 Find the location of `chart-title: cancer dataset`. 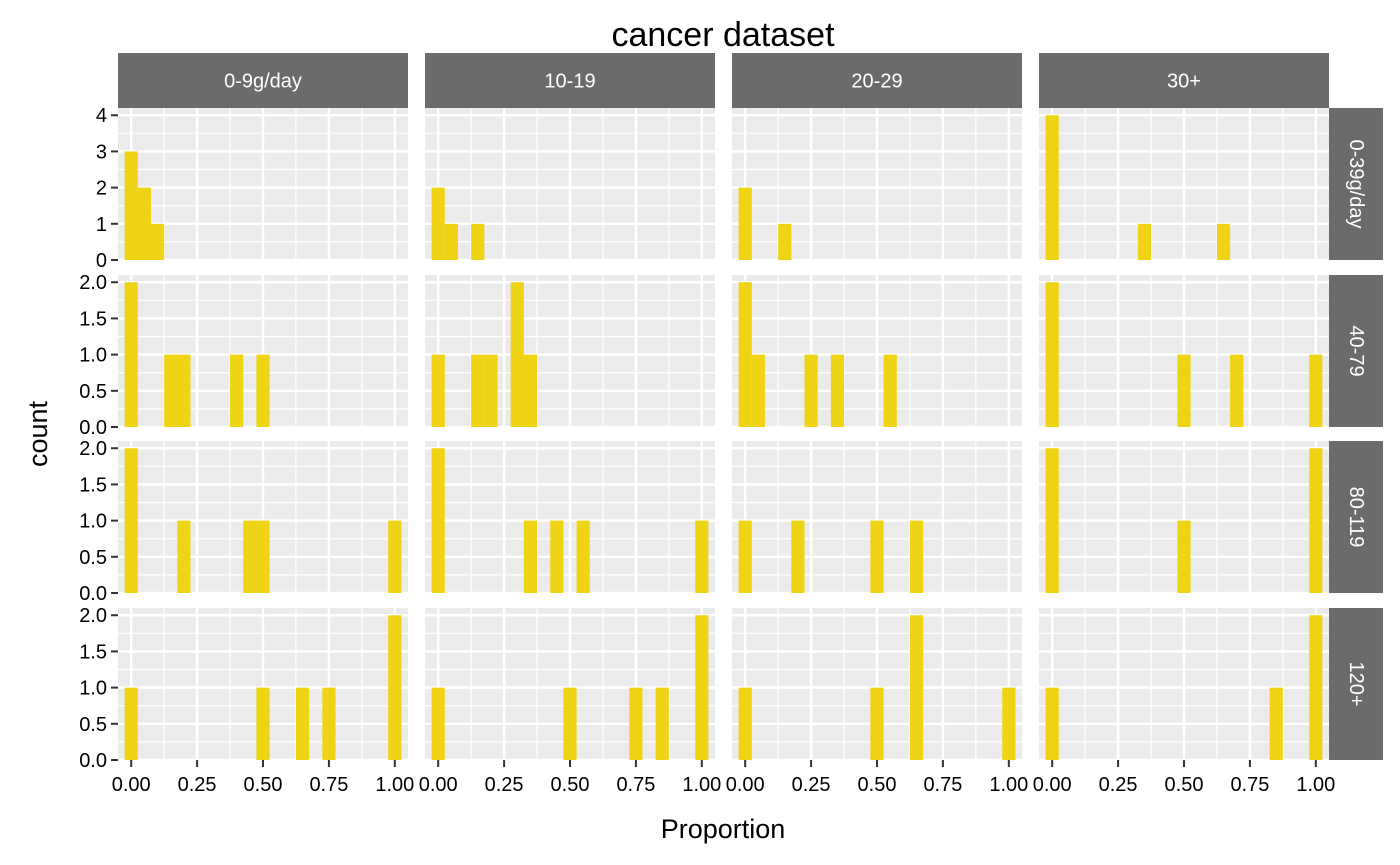

chart-title: cancer dataset is located at coordinates (723, 35).